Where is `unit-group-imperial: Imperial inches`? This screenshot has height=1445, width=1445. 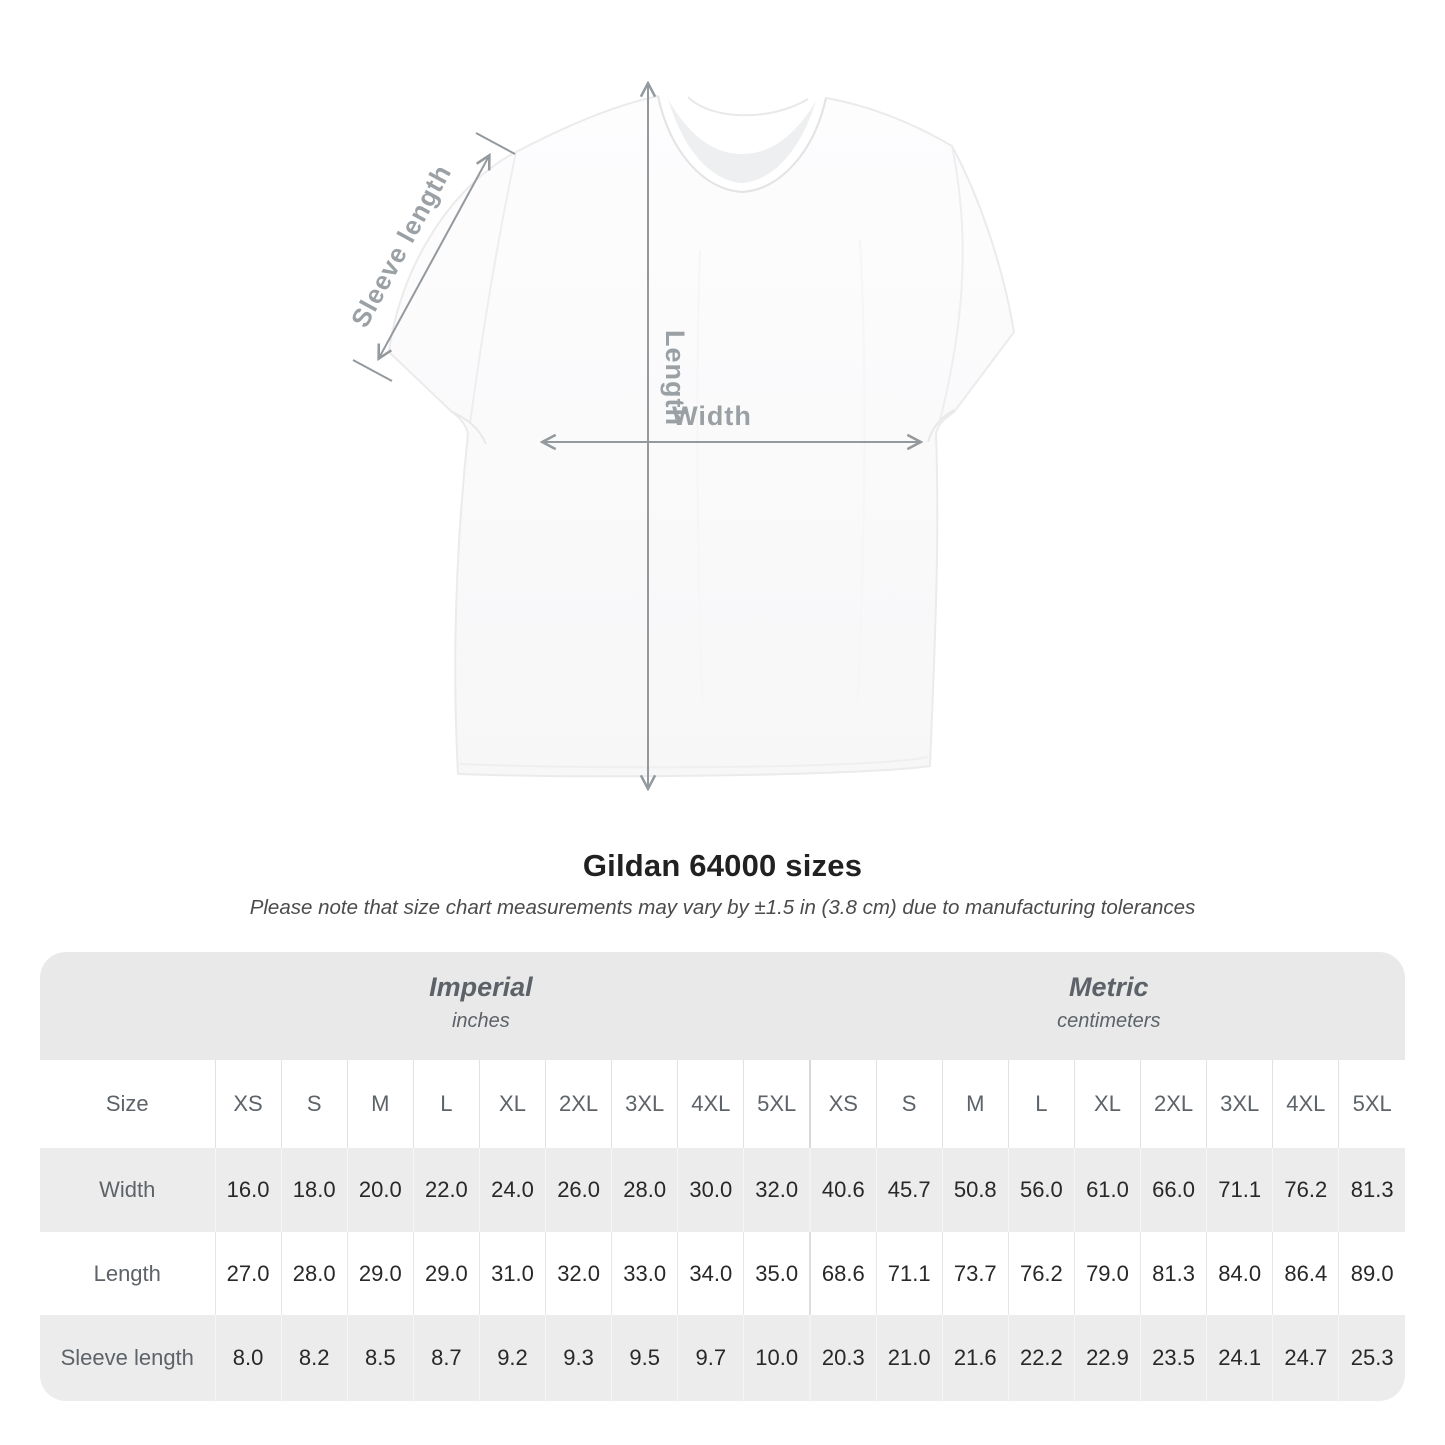
unit-group-imperial: Imperial inches is located at coordinates (481, 1002).